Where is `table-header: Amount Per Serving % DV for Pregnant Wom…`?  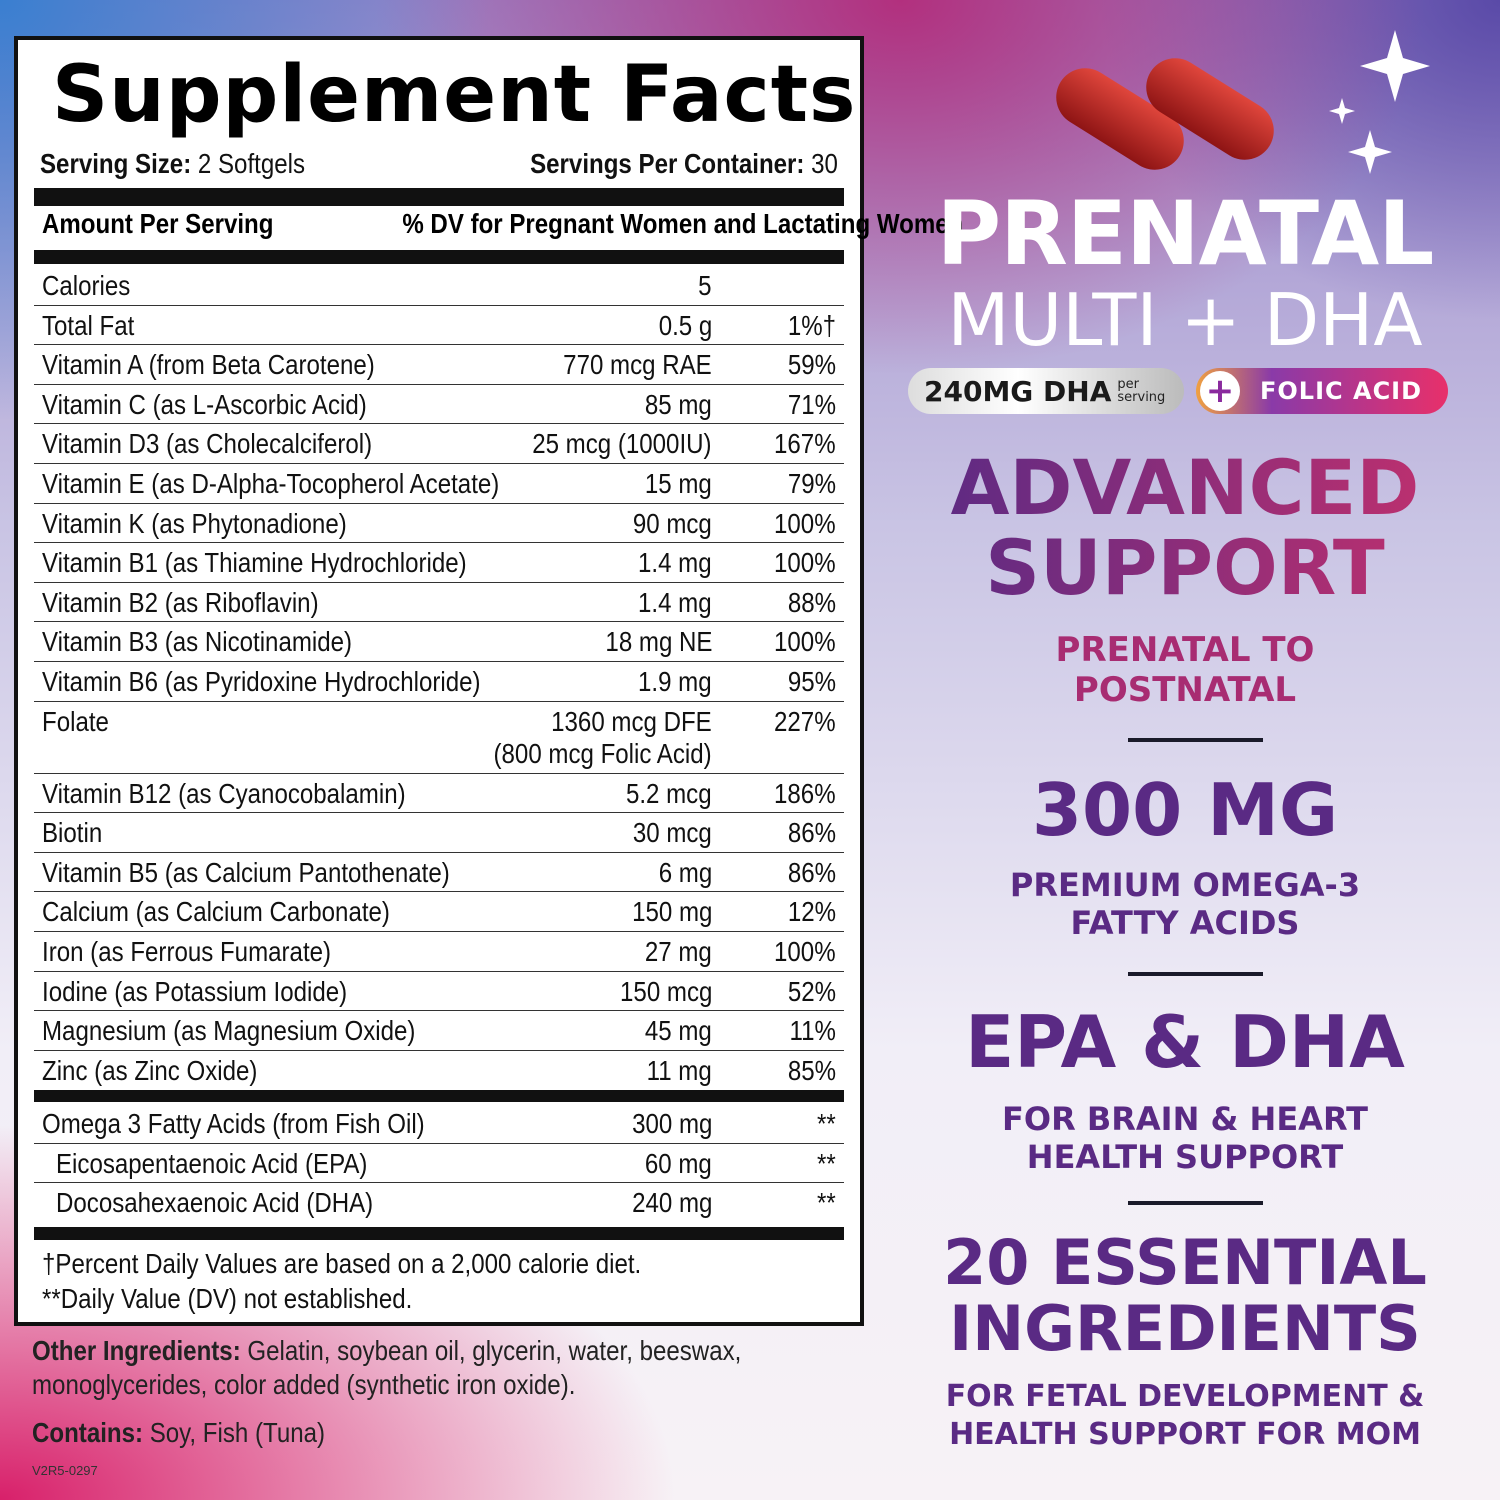 table-header: Amount Per Serving % DV for Pregnant Wom… is located at coordinates (503, 223).